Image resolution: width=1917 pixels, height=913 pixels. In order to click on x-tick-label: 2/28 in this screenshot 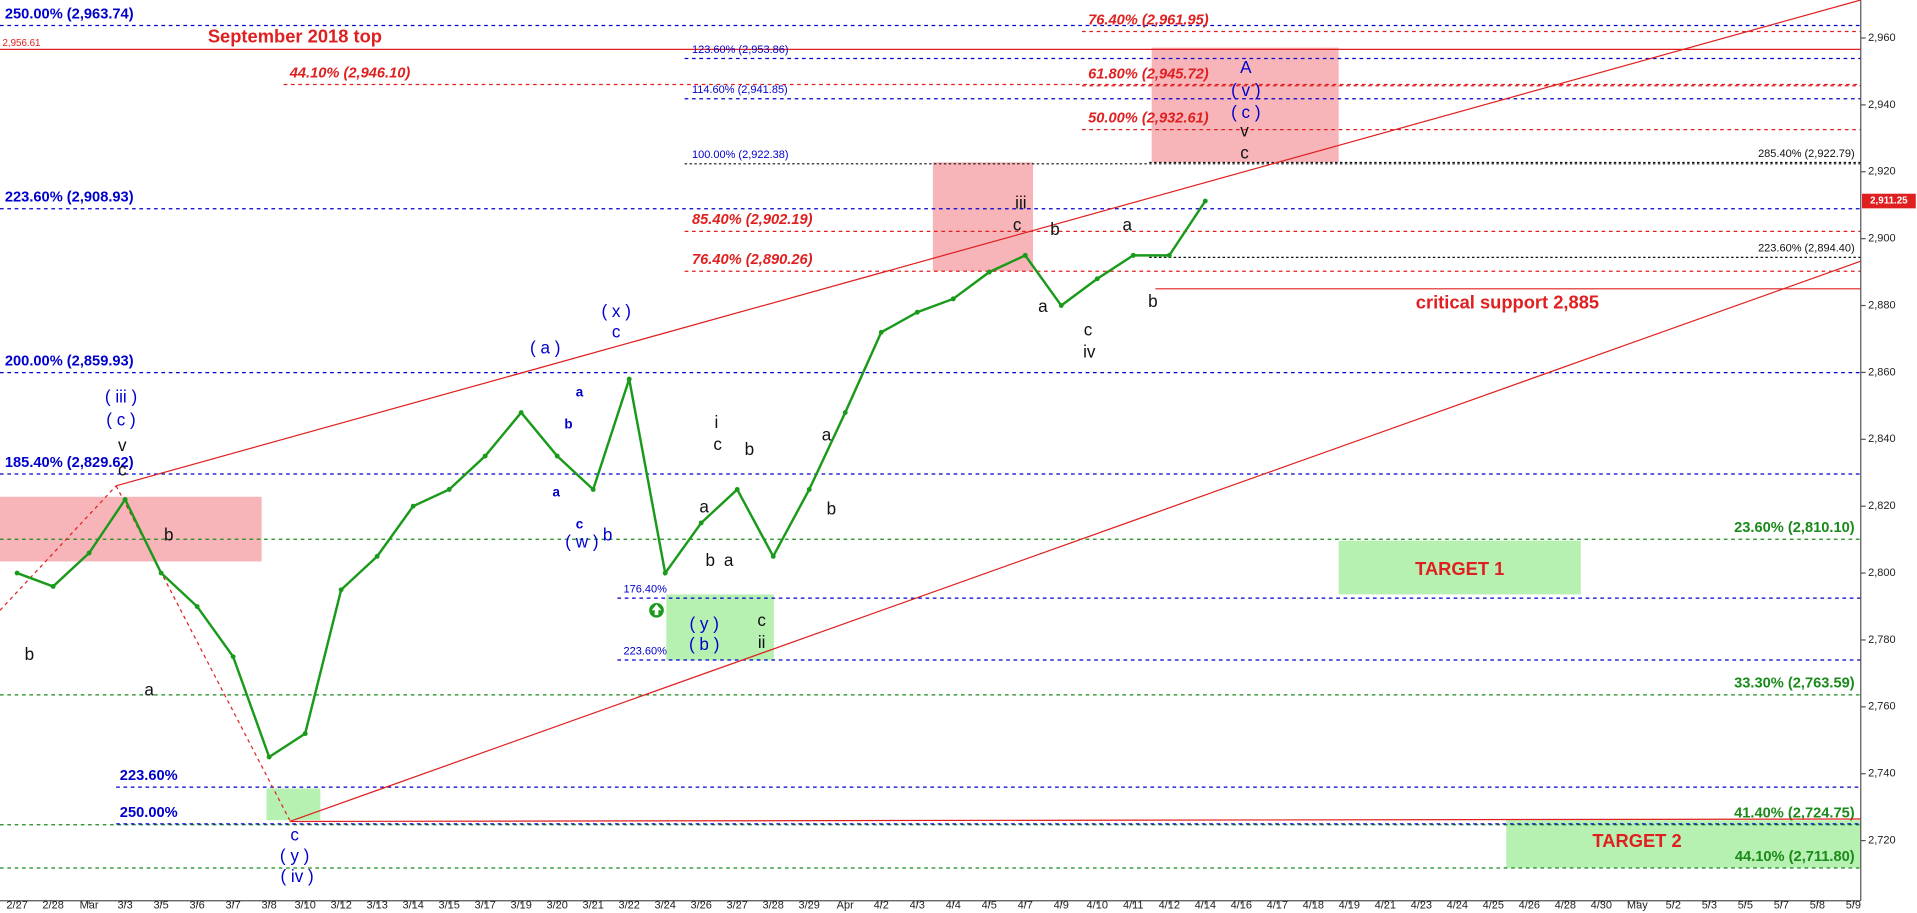, I will do `click(52, 906)`.